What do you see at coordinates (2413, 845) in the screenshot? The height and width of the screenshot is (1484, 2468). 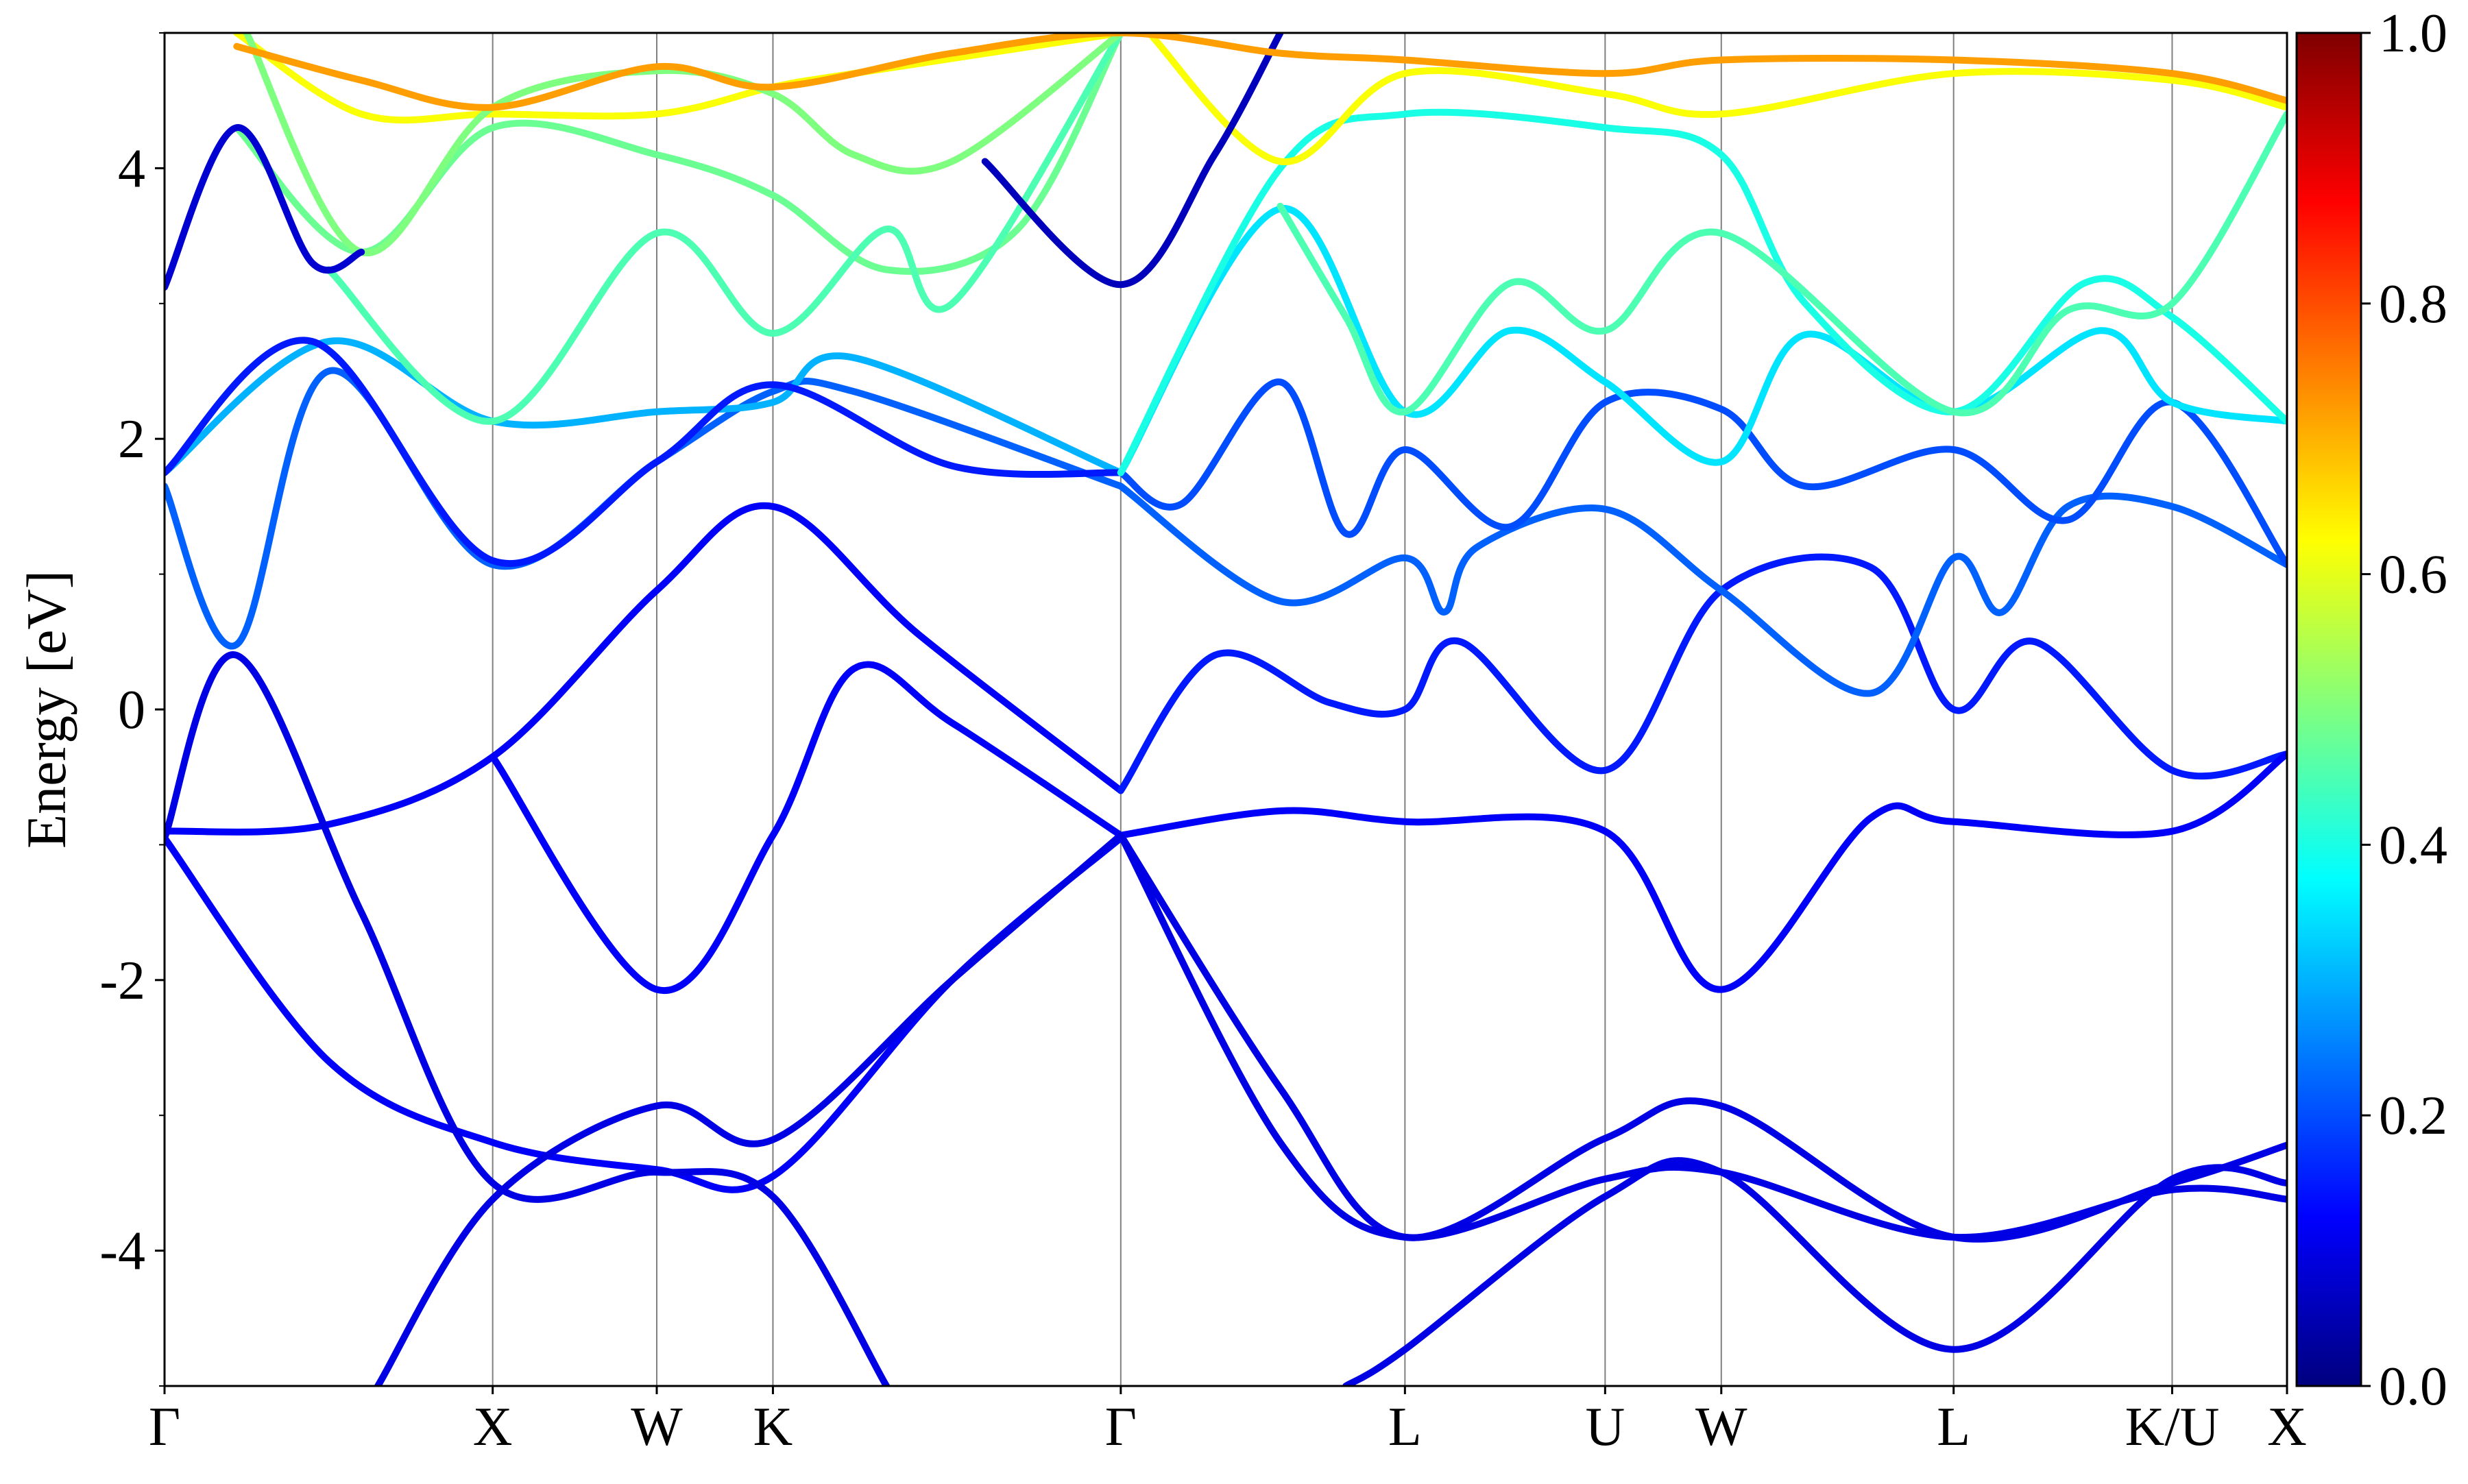 I see `colorbar-tick-label: 0.4` at bounding box center [2413, 845].